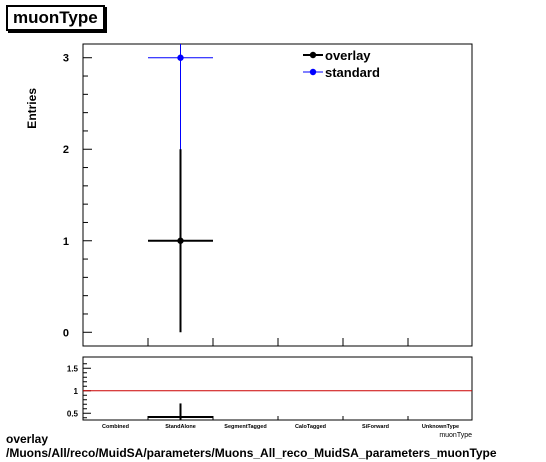 The height and width of the screenshot is (462, 546). Describe the element at coordinates (310, 427) in the screenshot. I see `x-category-label: CaloTagged` at that location.